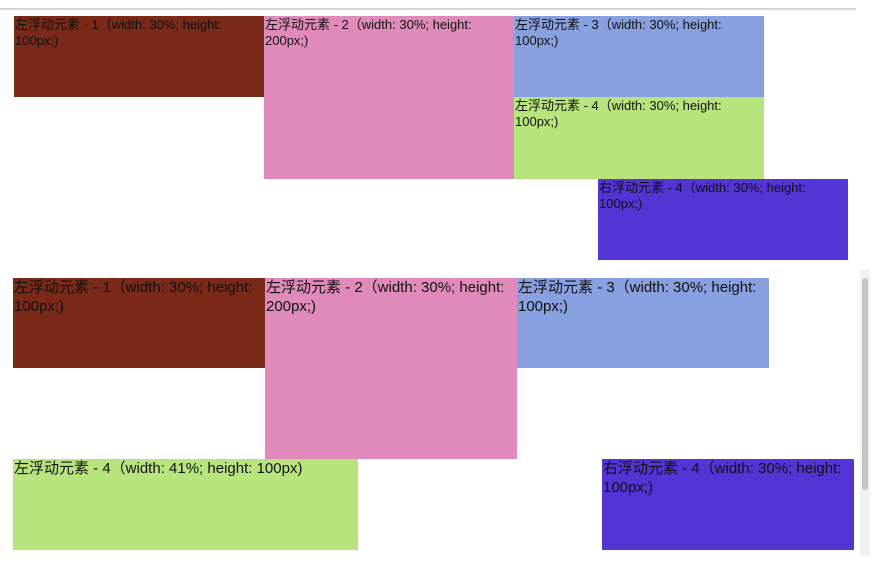 This screenshot has height=566, width=872. I want to click on left-float-box-4-wide-label: 左浮动元素 - 4（width: 41%; height: 100px), so click(158, 468).